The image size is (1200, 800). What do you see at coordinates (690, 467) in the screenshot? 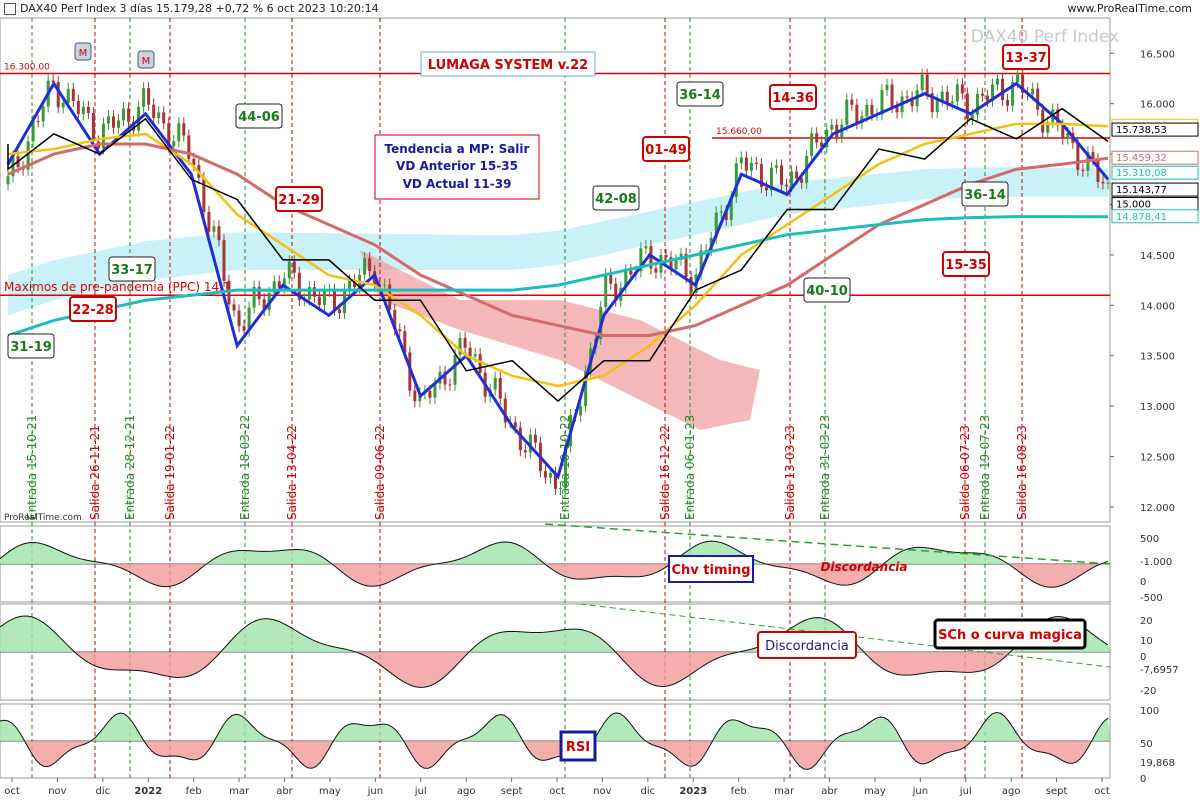
I see `signal-label: Entrada 06-01-23` at bounding box center [690, 467].